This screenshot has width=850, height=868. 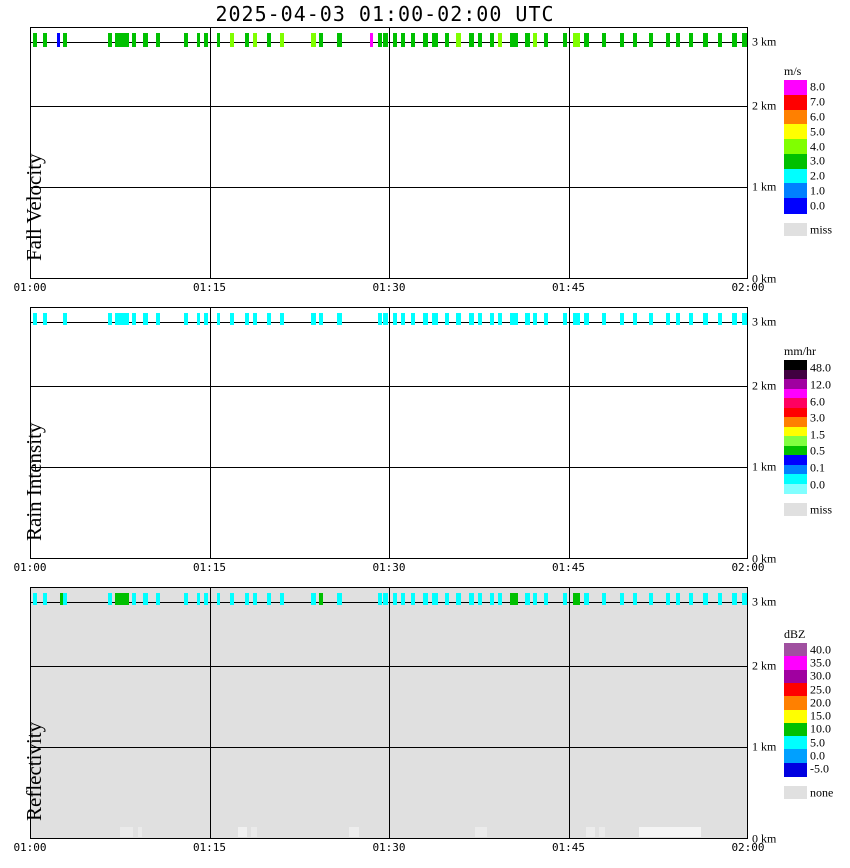 I want to click on colorbar-tick-label: 48.0, so click(x=820, y=367).